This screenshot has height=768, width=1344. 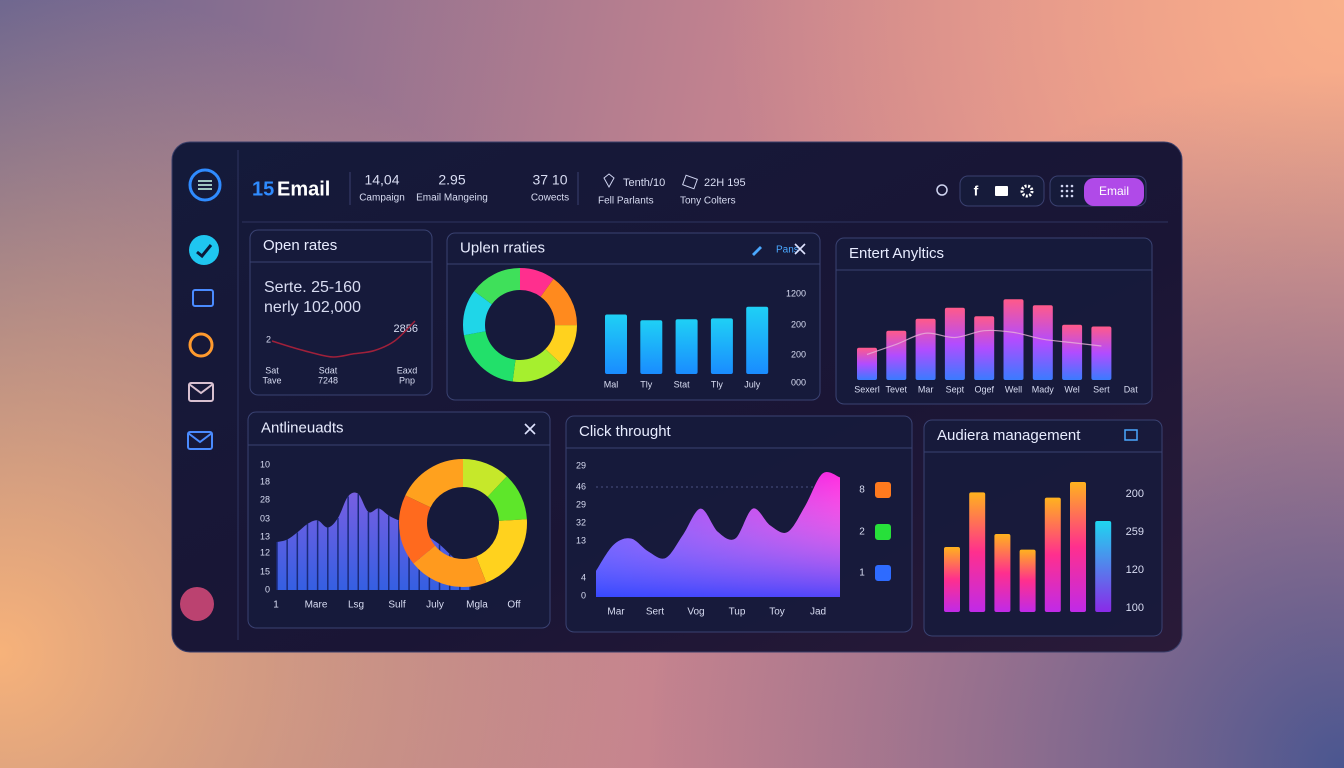 I want to click on nav-home, so click(x=204, y=250).